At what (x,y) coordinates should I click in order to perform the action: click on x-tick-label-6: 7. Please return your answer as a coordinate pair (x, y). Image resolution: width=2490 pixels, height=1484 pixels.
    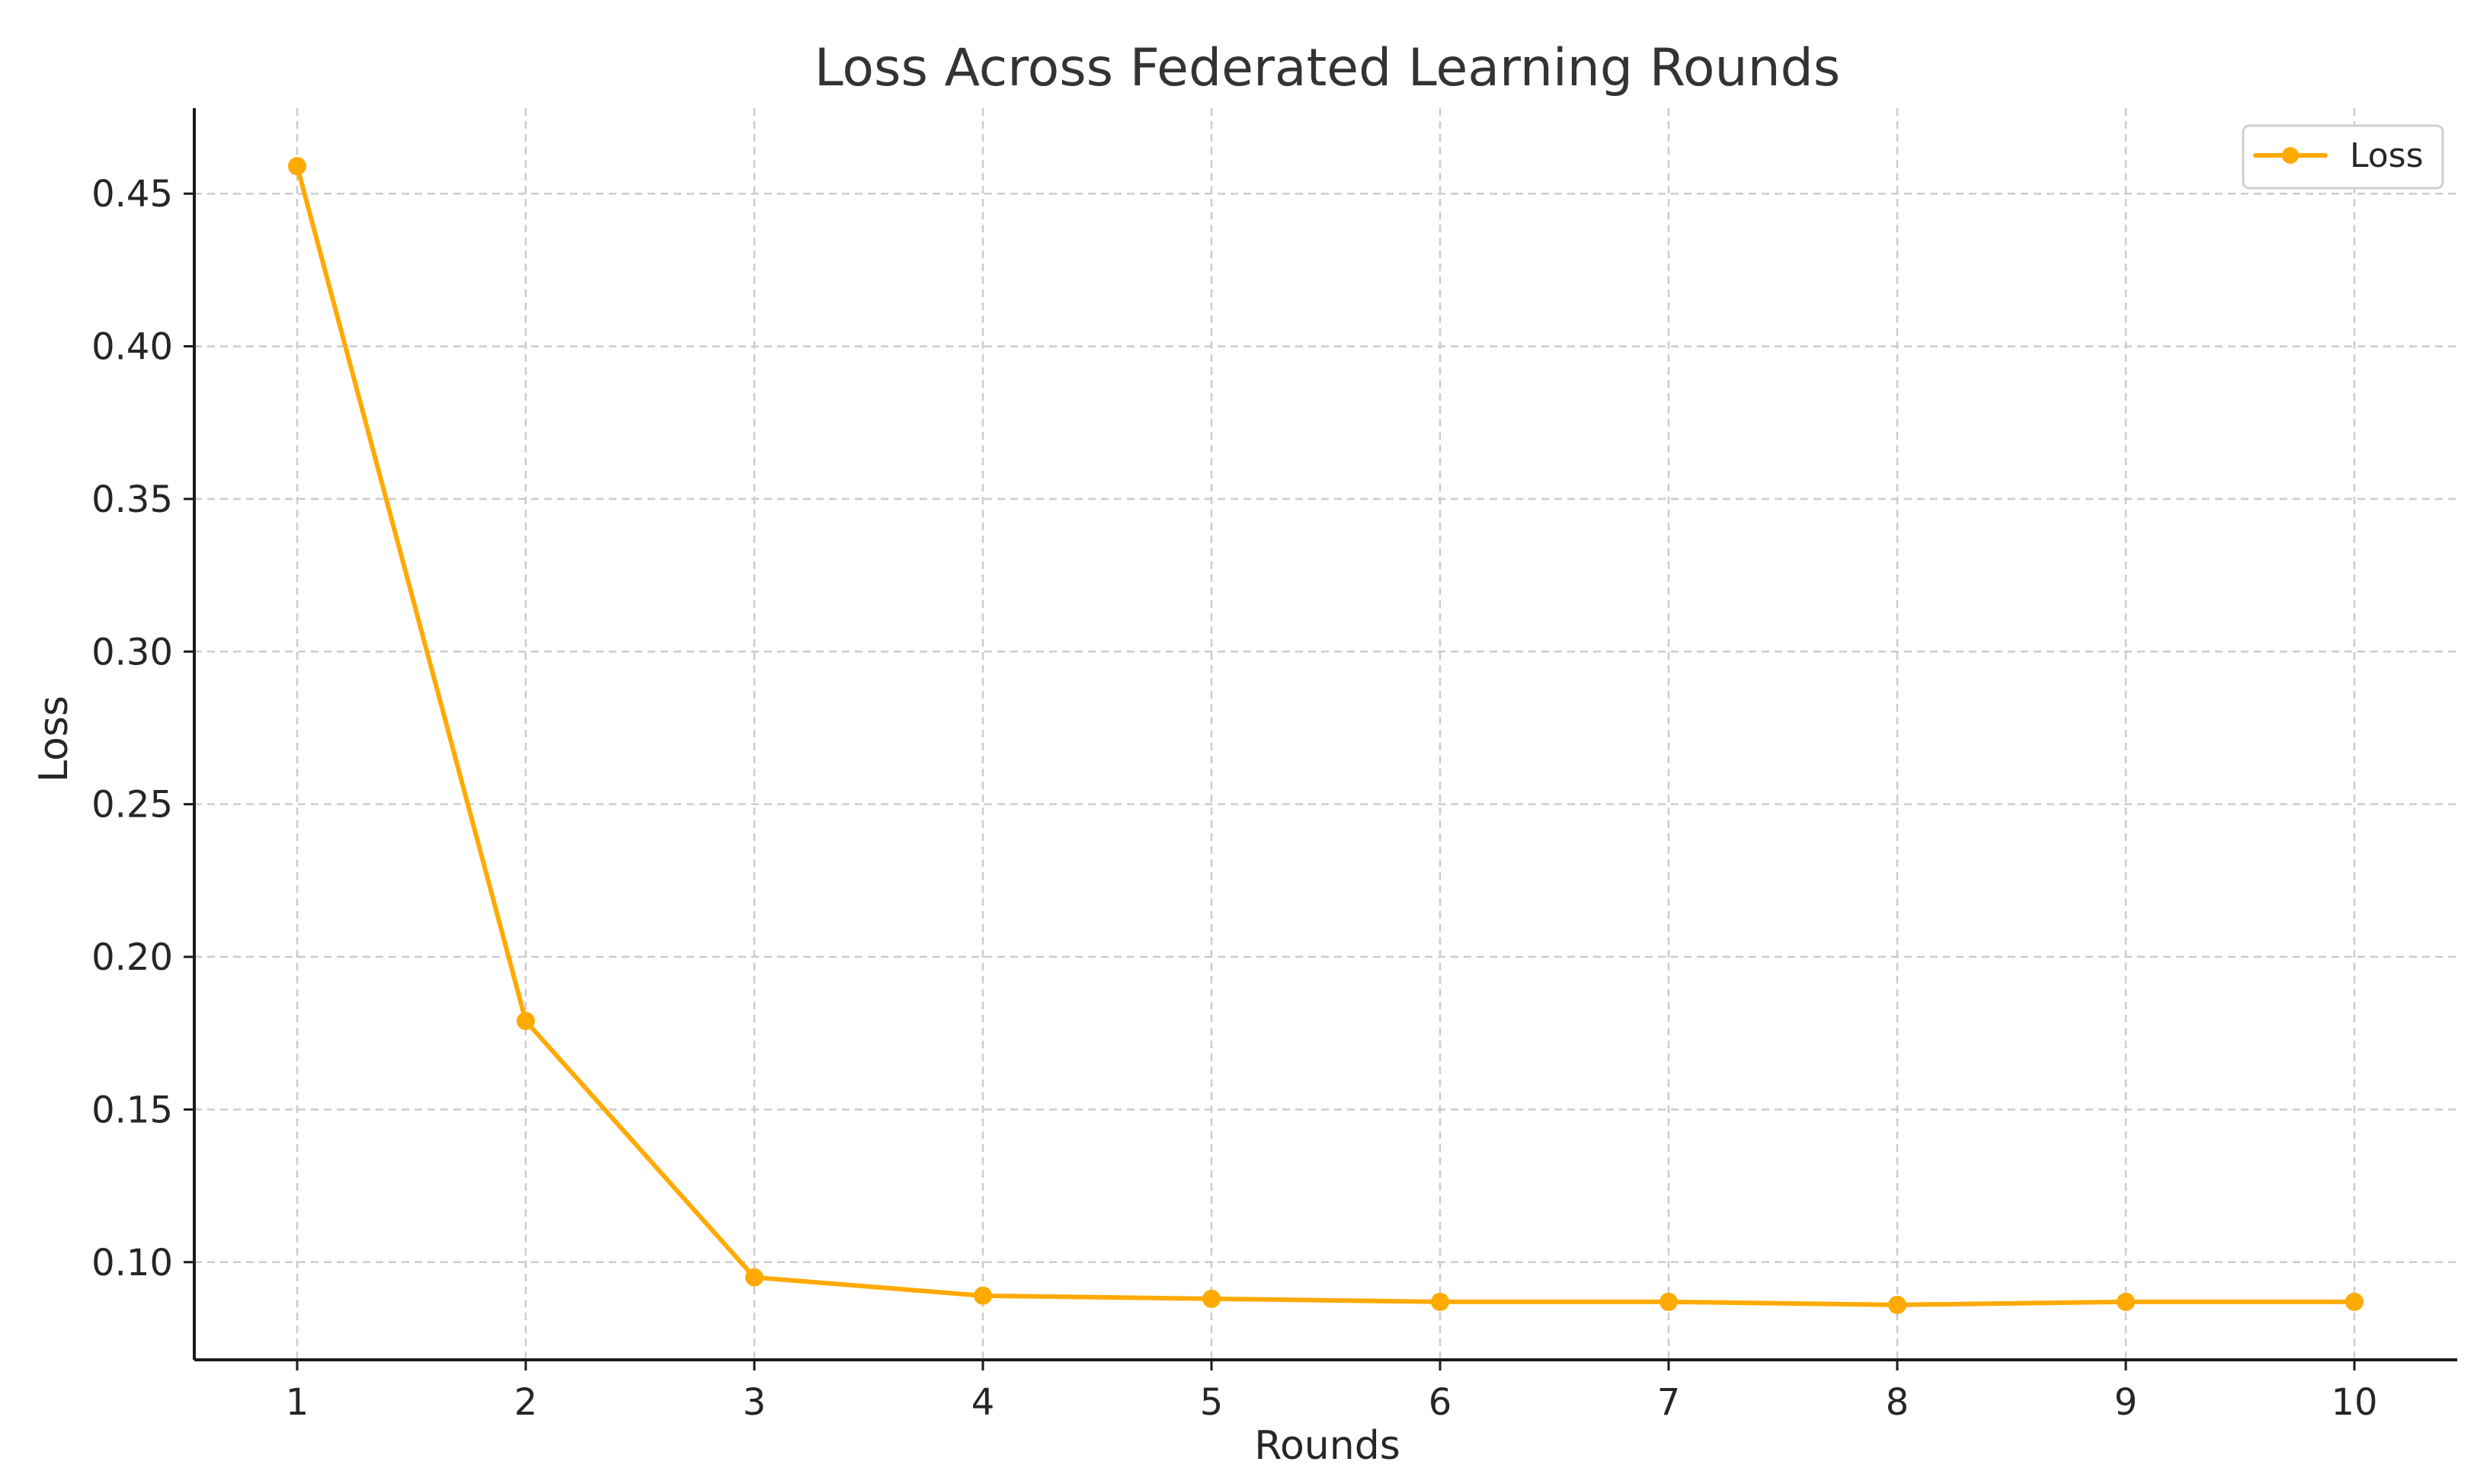
    Looking at the image, I should click on (1669, 1402).